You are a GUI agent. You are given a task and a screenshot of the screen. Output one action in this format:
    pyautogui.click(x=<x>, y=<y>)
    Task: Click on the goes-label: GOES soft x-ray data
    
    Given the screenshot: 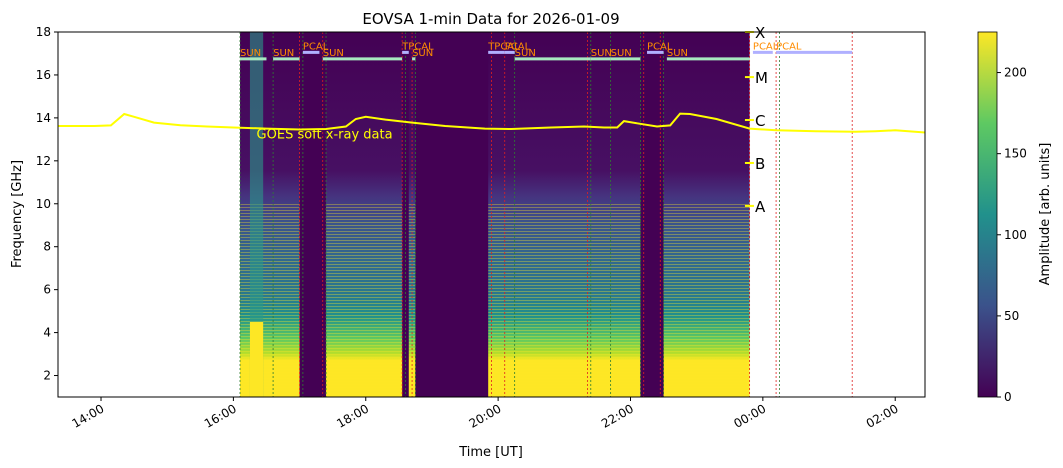 What is the action you would take?
    pyautogui.click(x=325, y=134)
    